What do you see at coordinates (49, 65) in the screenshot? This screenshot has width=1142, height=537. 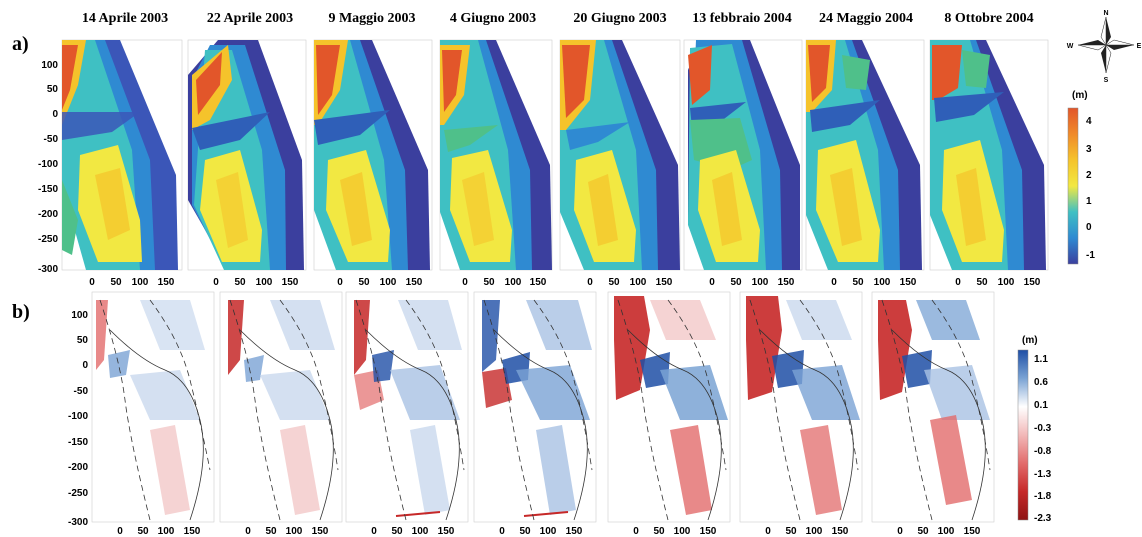 I see `y-tick-a: 100` at bounding box center [49, 65].